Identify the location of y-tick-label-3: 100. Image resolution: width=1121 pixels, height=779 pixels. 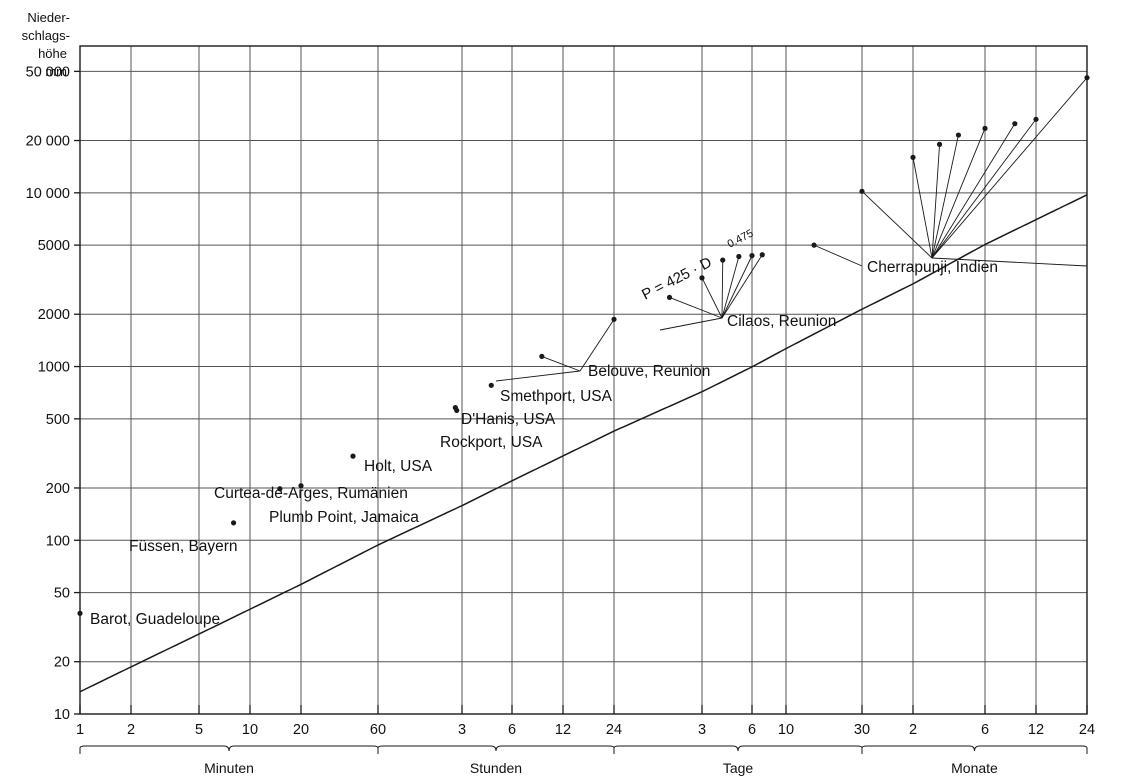
(58, 541).